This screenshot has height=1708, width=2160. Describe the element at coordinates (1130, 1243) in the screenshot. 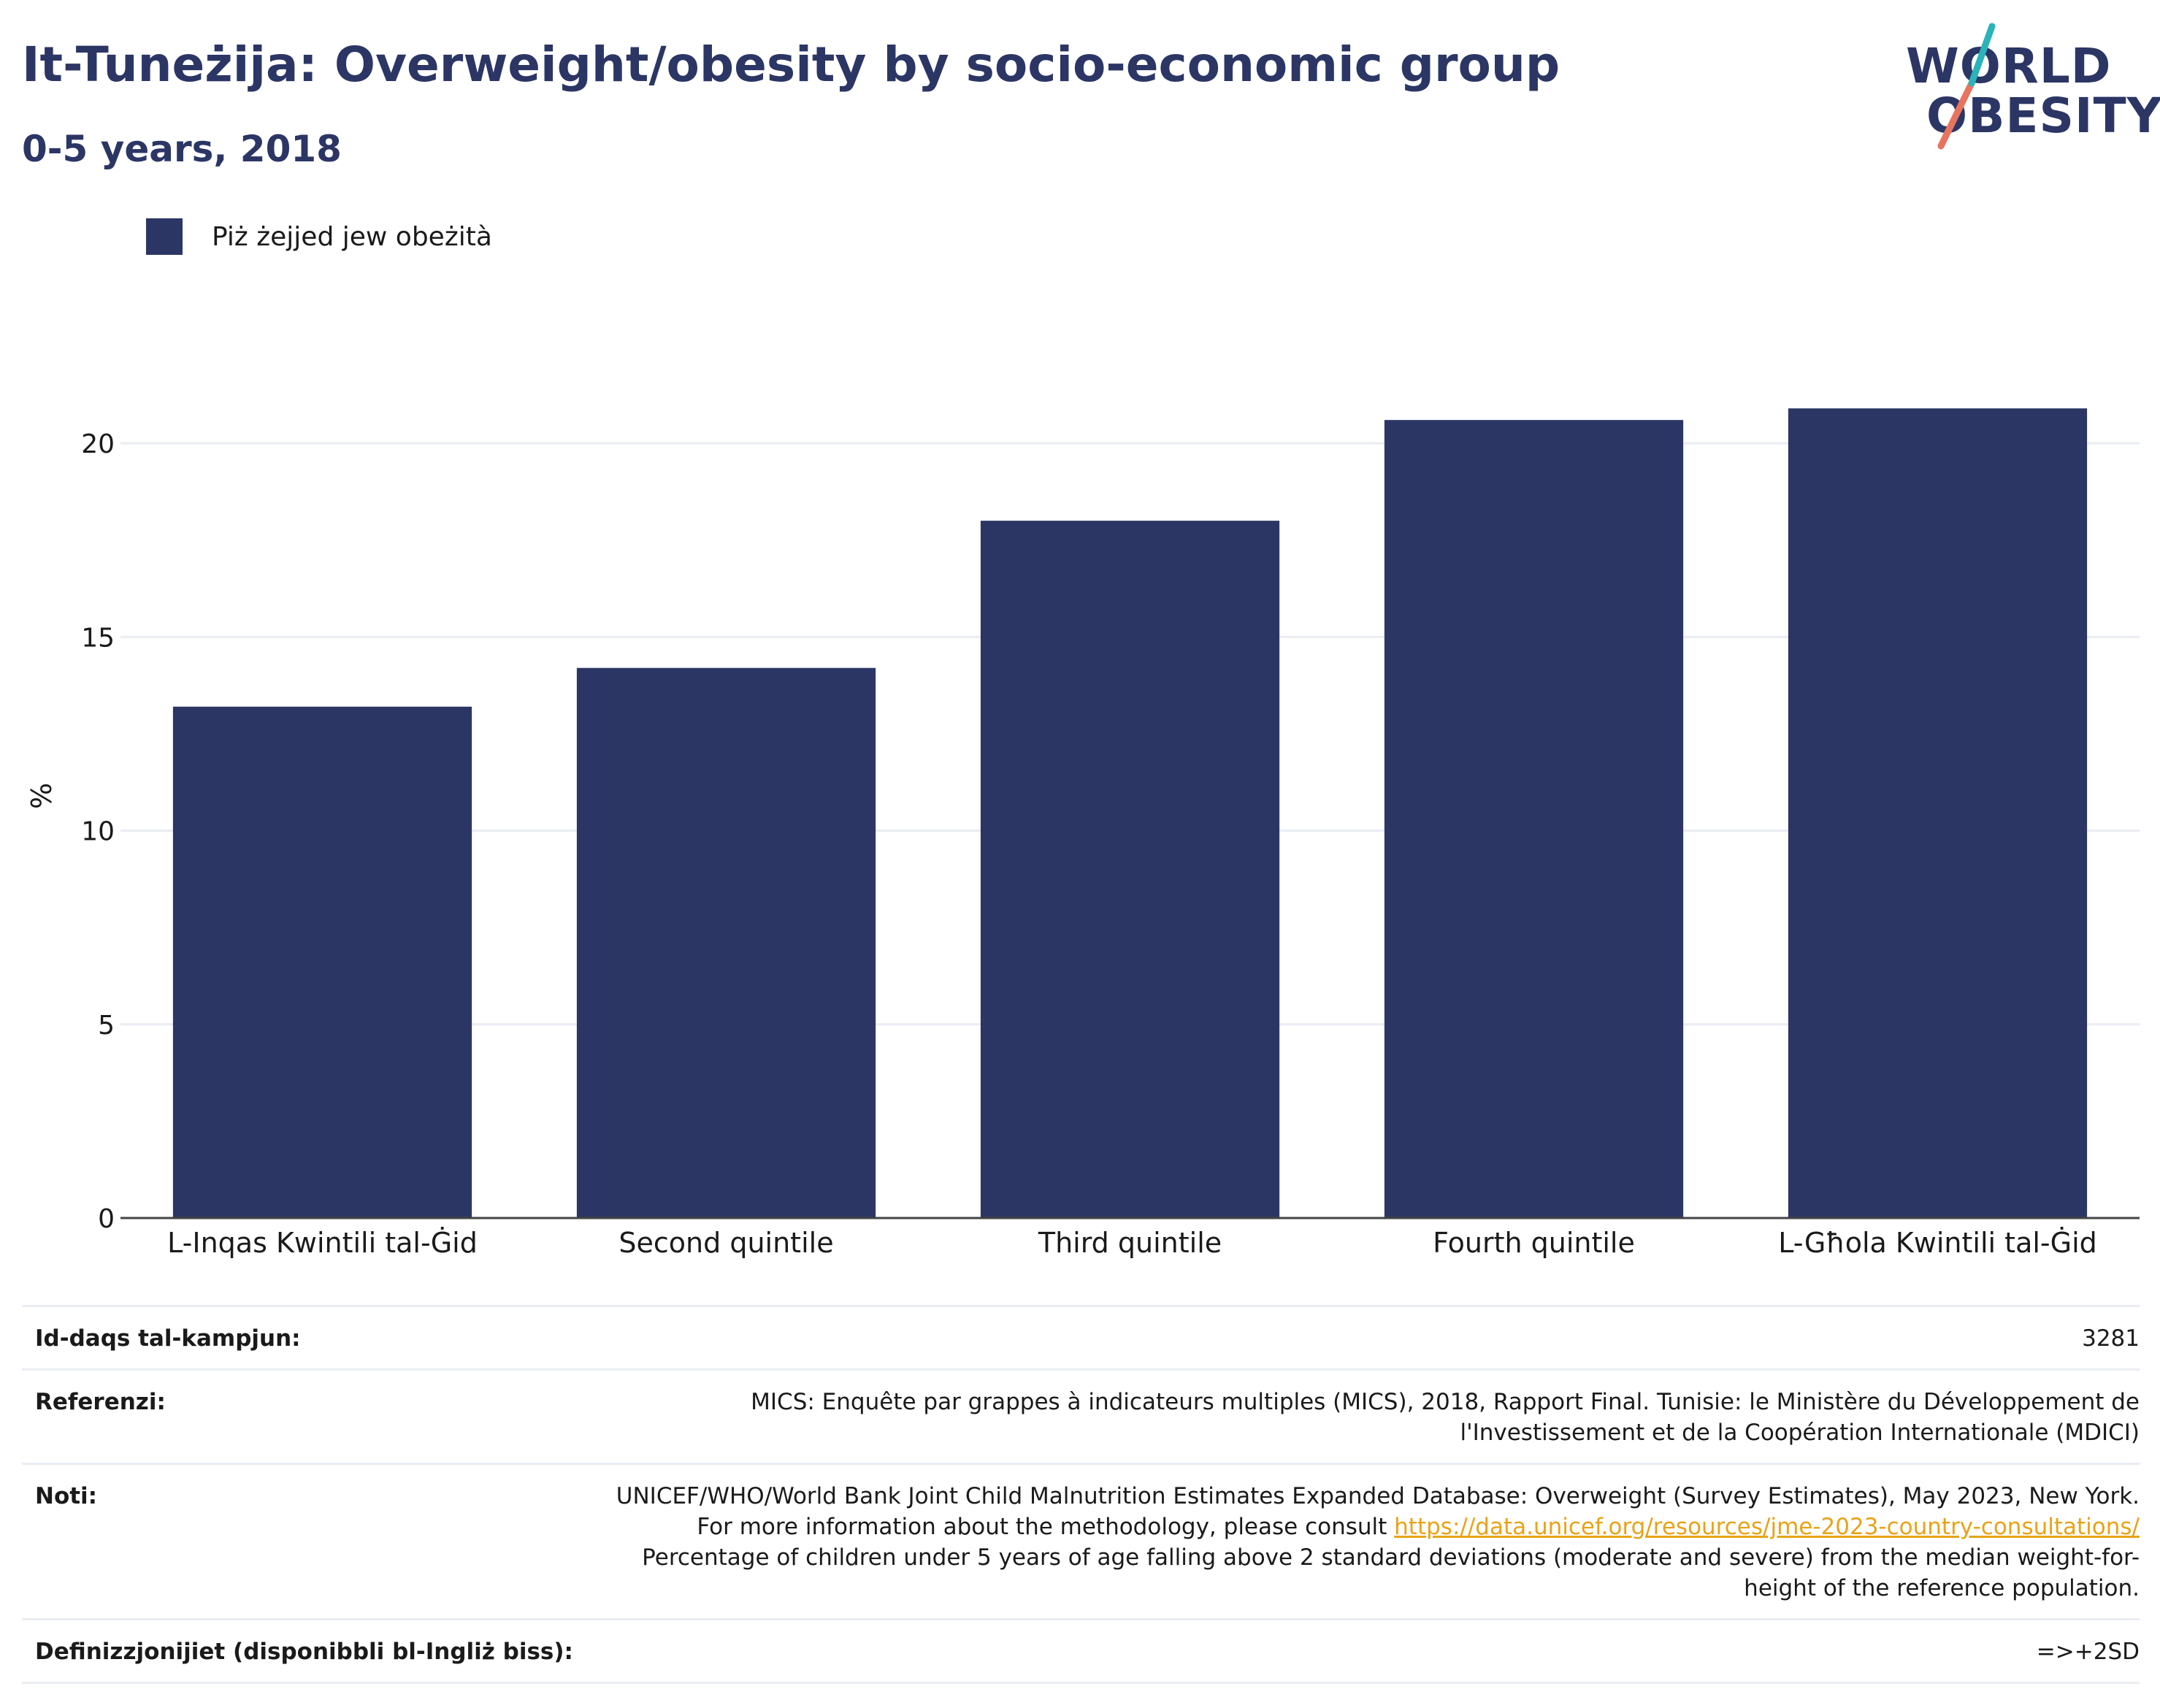

I see `x-tick-label: Third quintile` at that location.